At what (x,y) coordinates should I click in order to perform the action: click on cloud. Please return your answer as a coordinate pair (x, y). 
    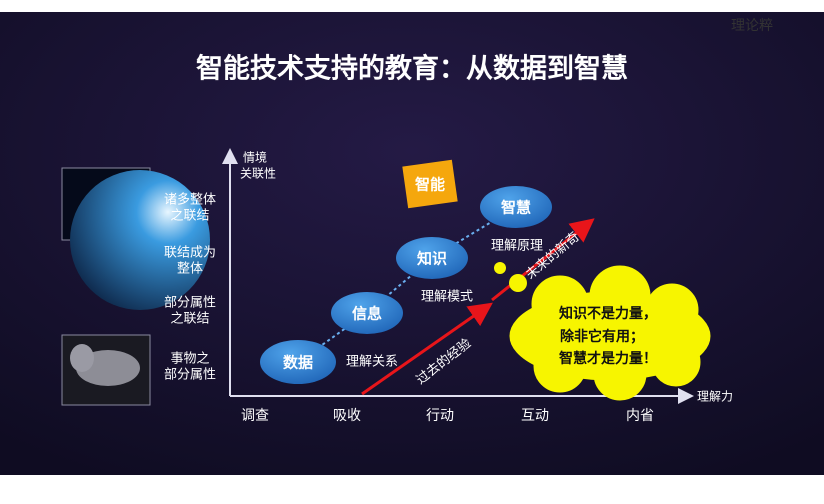
    Looking at the image, I should click on (610, 333).